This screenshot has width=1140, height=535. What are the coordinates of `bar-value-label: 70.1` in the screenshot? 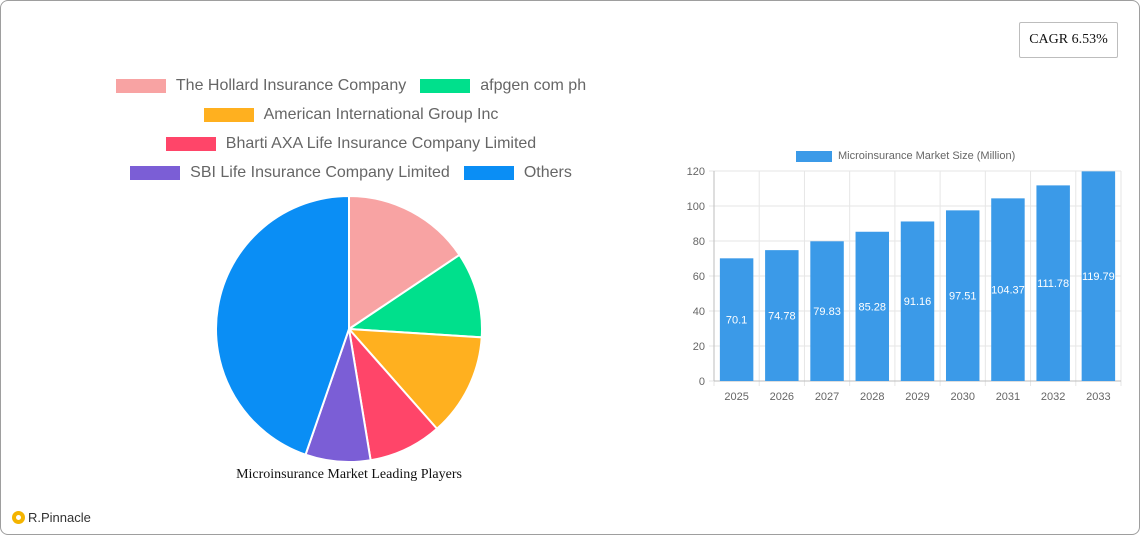 It's located at (736, 321).